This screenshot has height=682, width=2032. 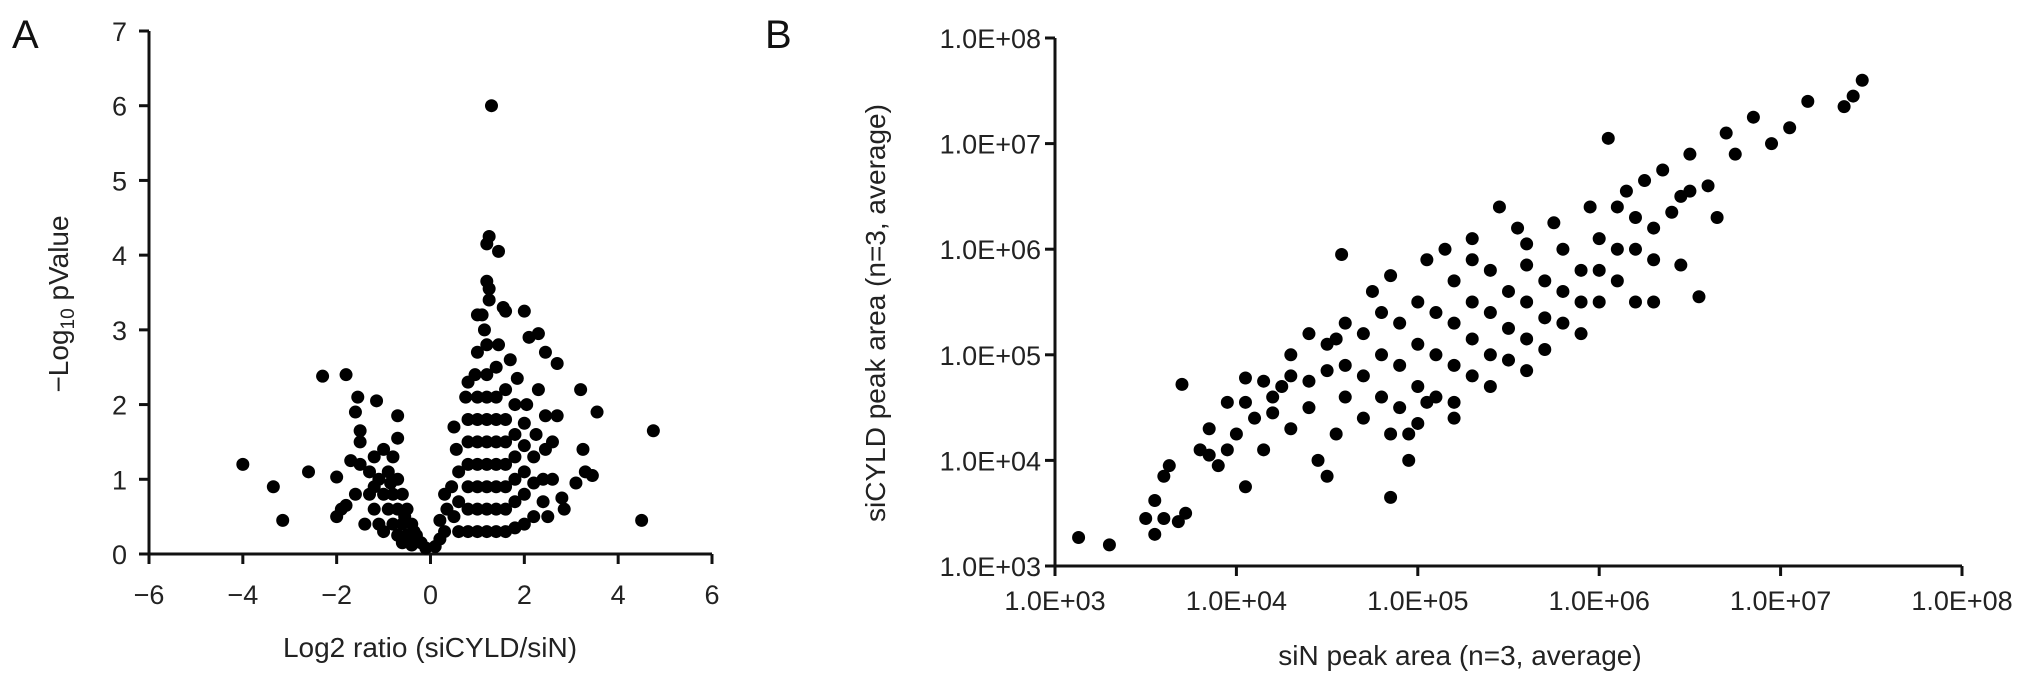 What do you see at coordinates (1459, 655) in the screenshot?
I see `x-axis-title: siN peak area (n=3, average)` at bounding box center [1459, 655].